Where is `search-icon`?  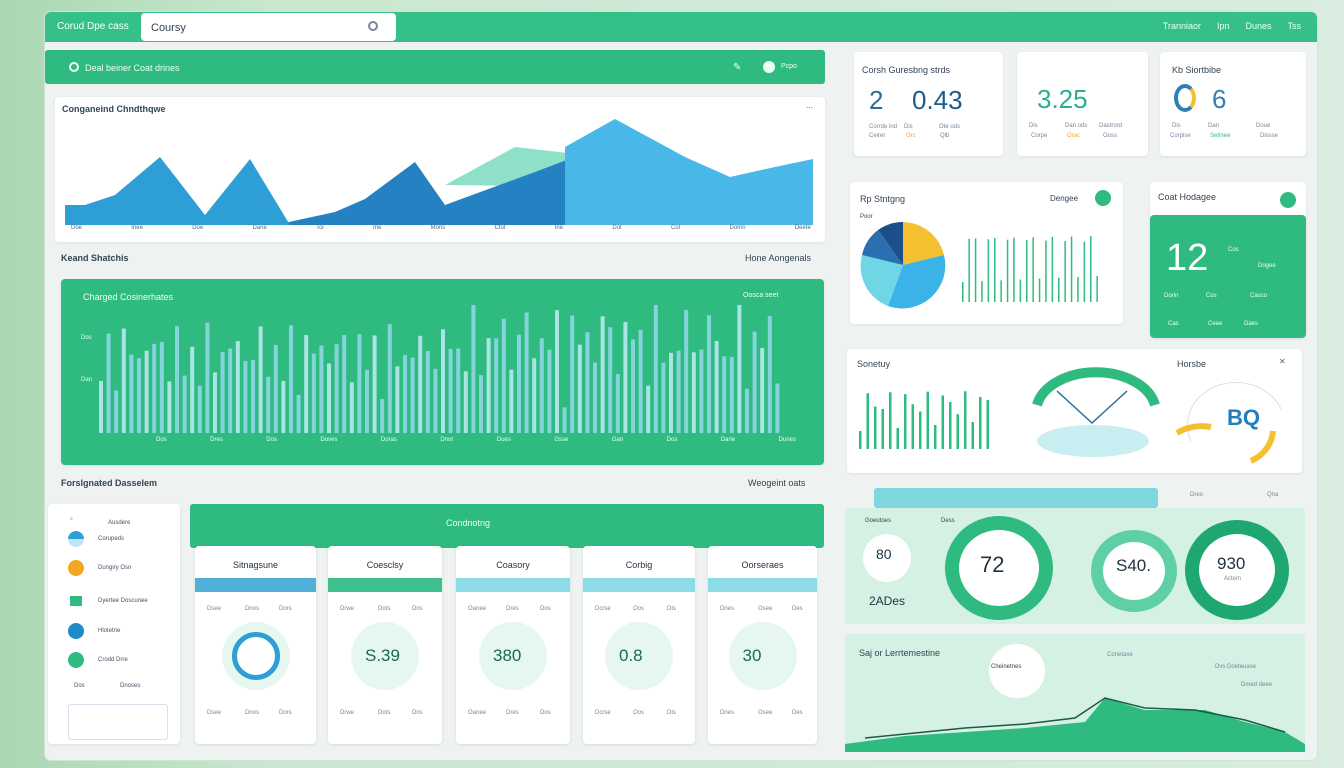
search-icon is located at coordinates (373, 26).